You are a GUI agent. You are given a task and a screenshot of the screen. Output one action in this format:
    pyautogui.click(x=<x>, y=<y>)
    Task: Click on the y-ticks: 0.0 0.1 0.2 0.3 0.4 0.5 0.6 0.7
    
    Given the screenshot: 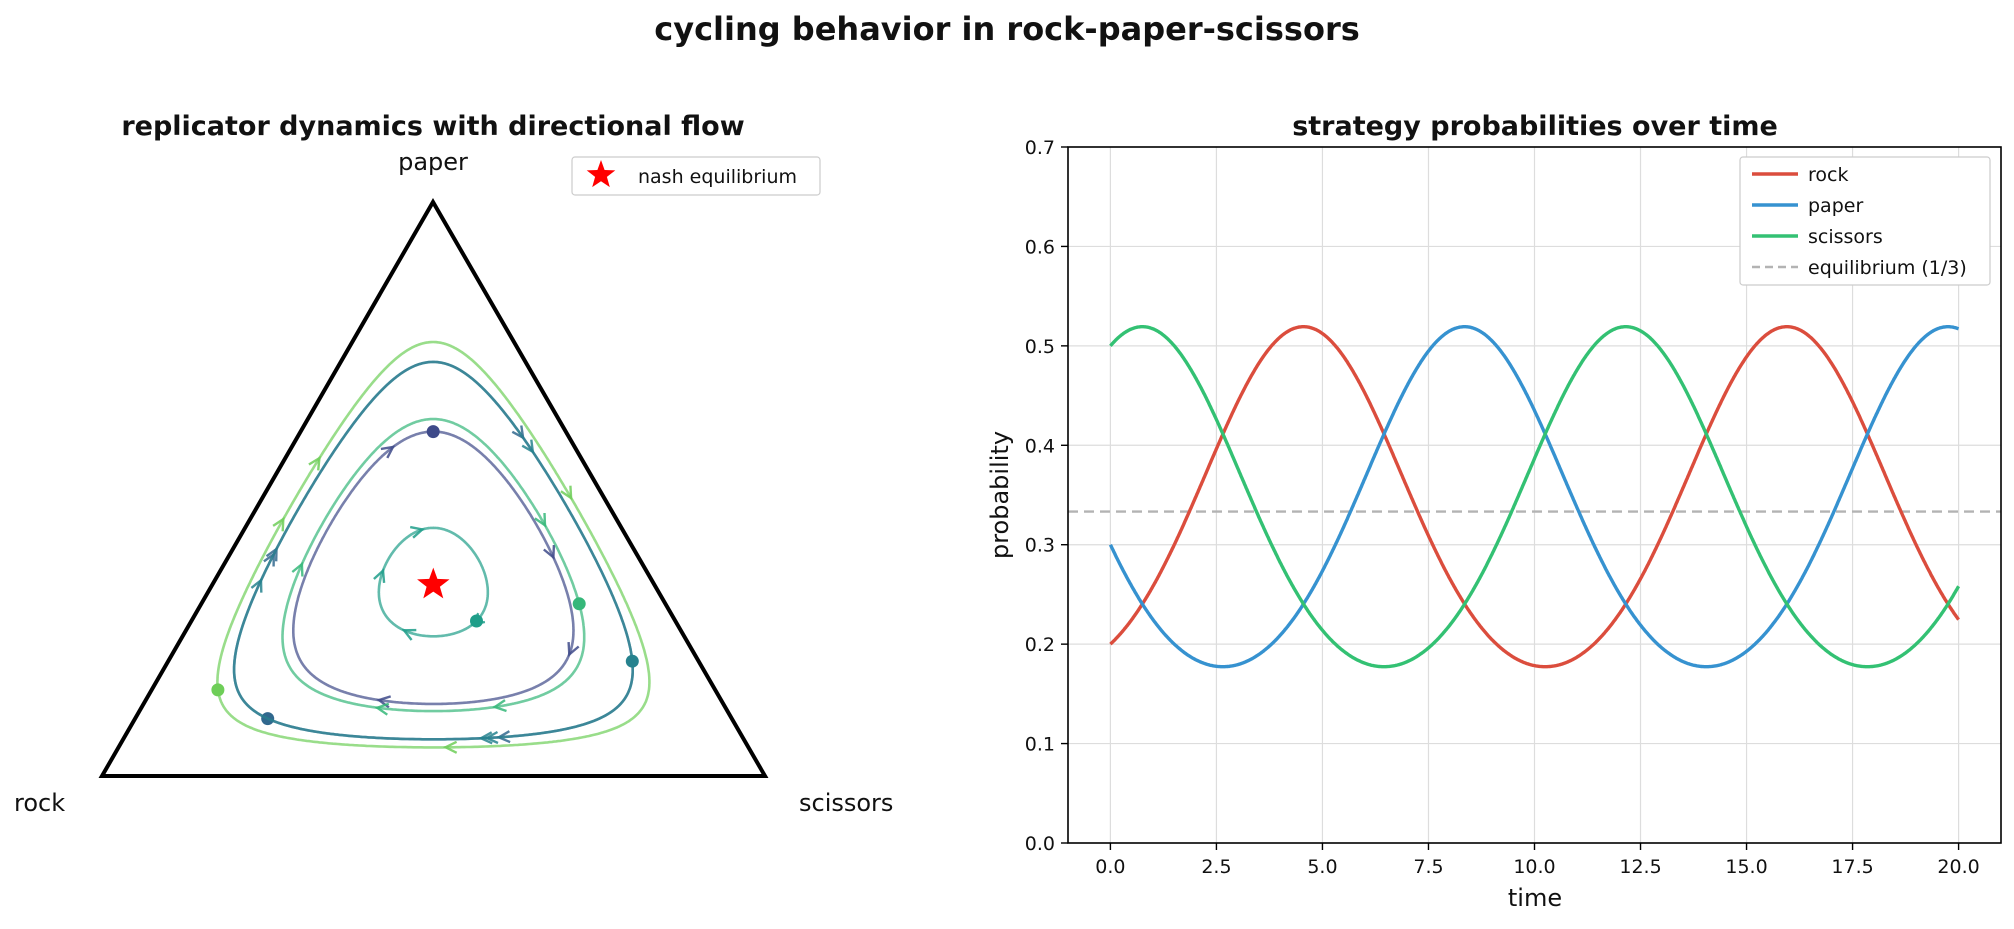 What is the action you would take?
    pyautogui.click(x=1046, y=496)
    